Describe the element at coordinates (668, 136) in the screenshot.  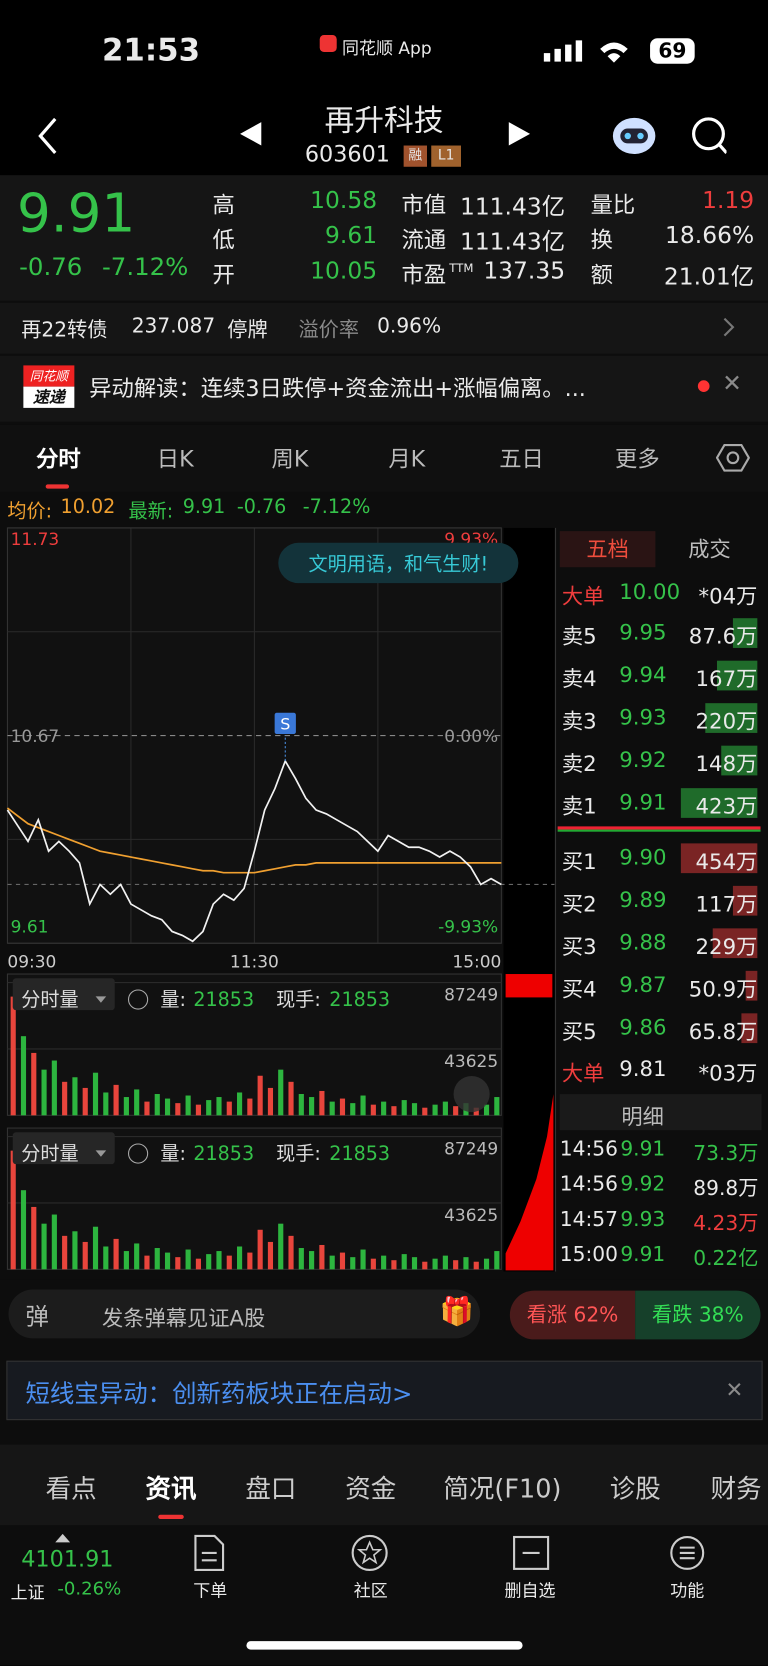
I see `header-icons` at that location.